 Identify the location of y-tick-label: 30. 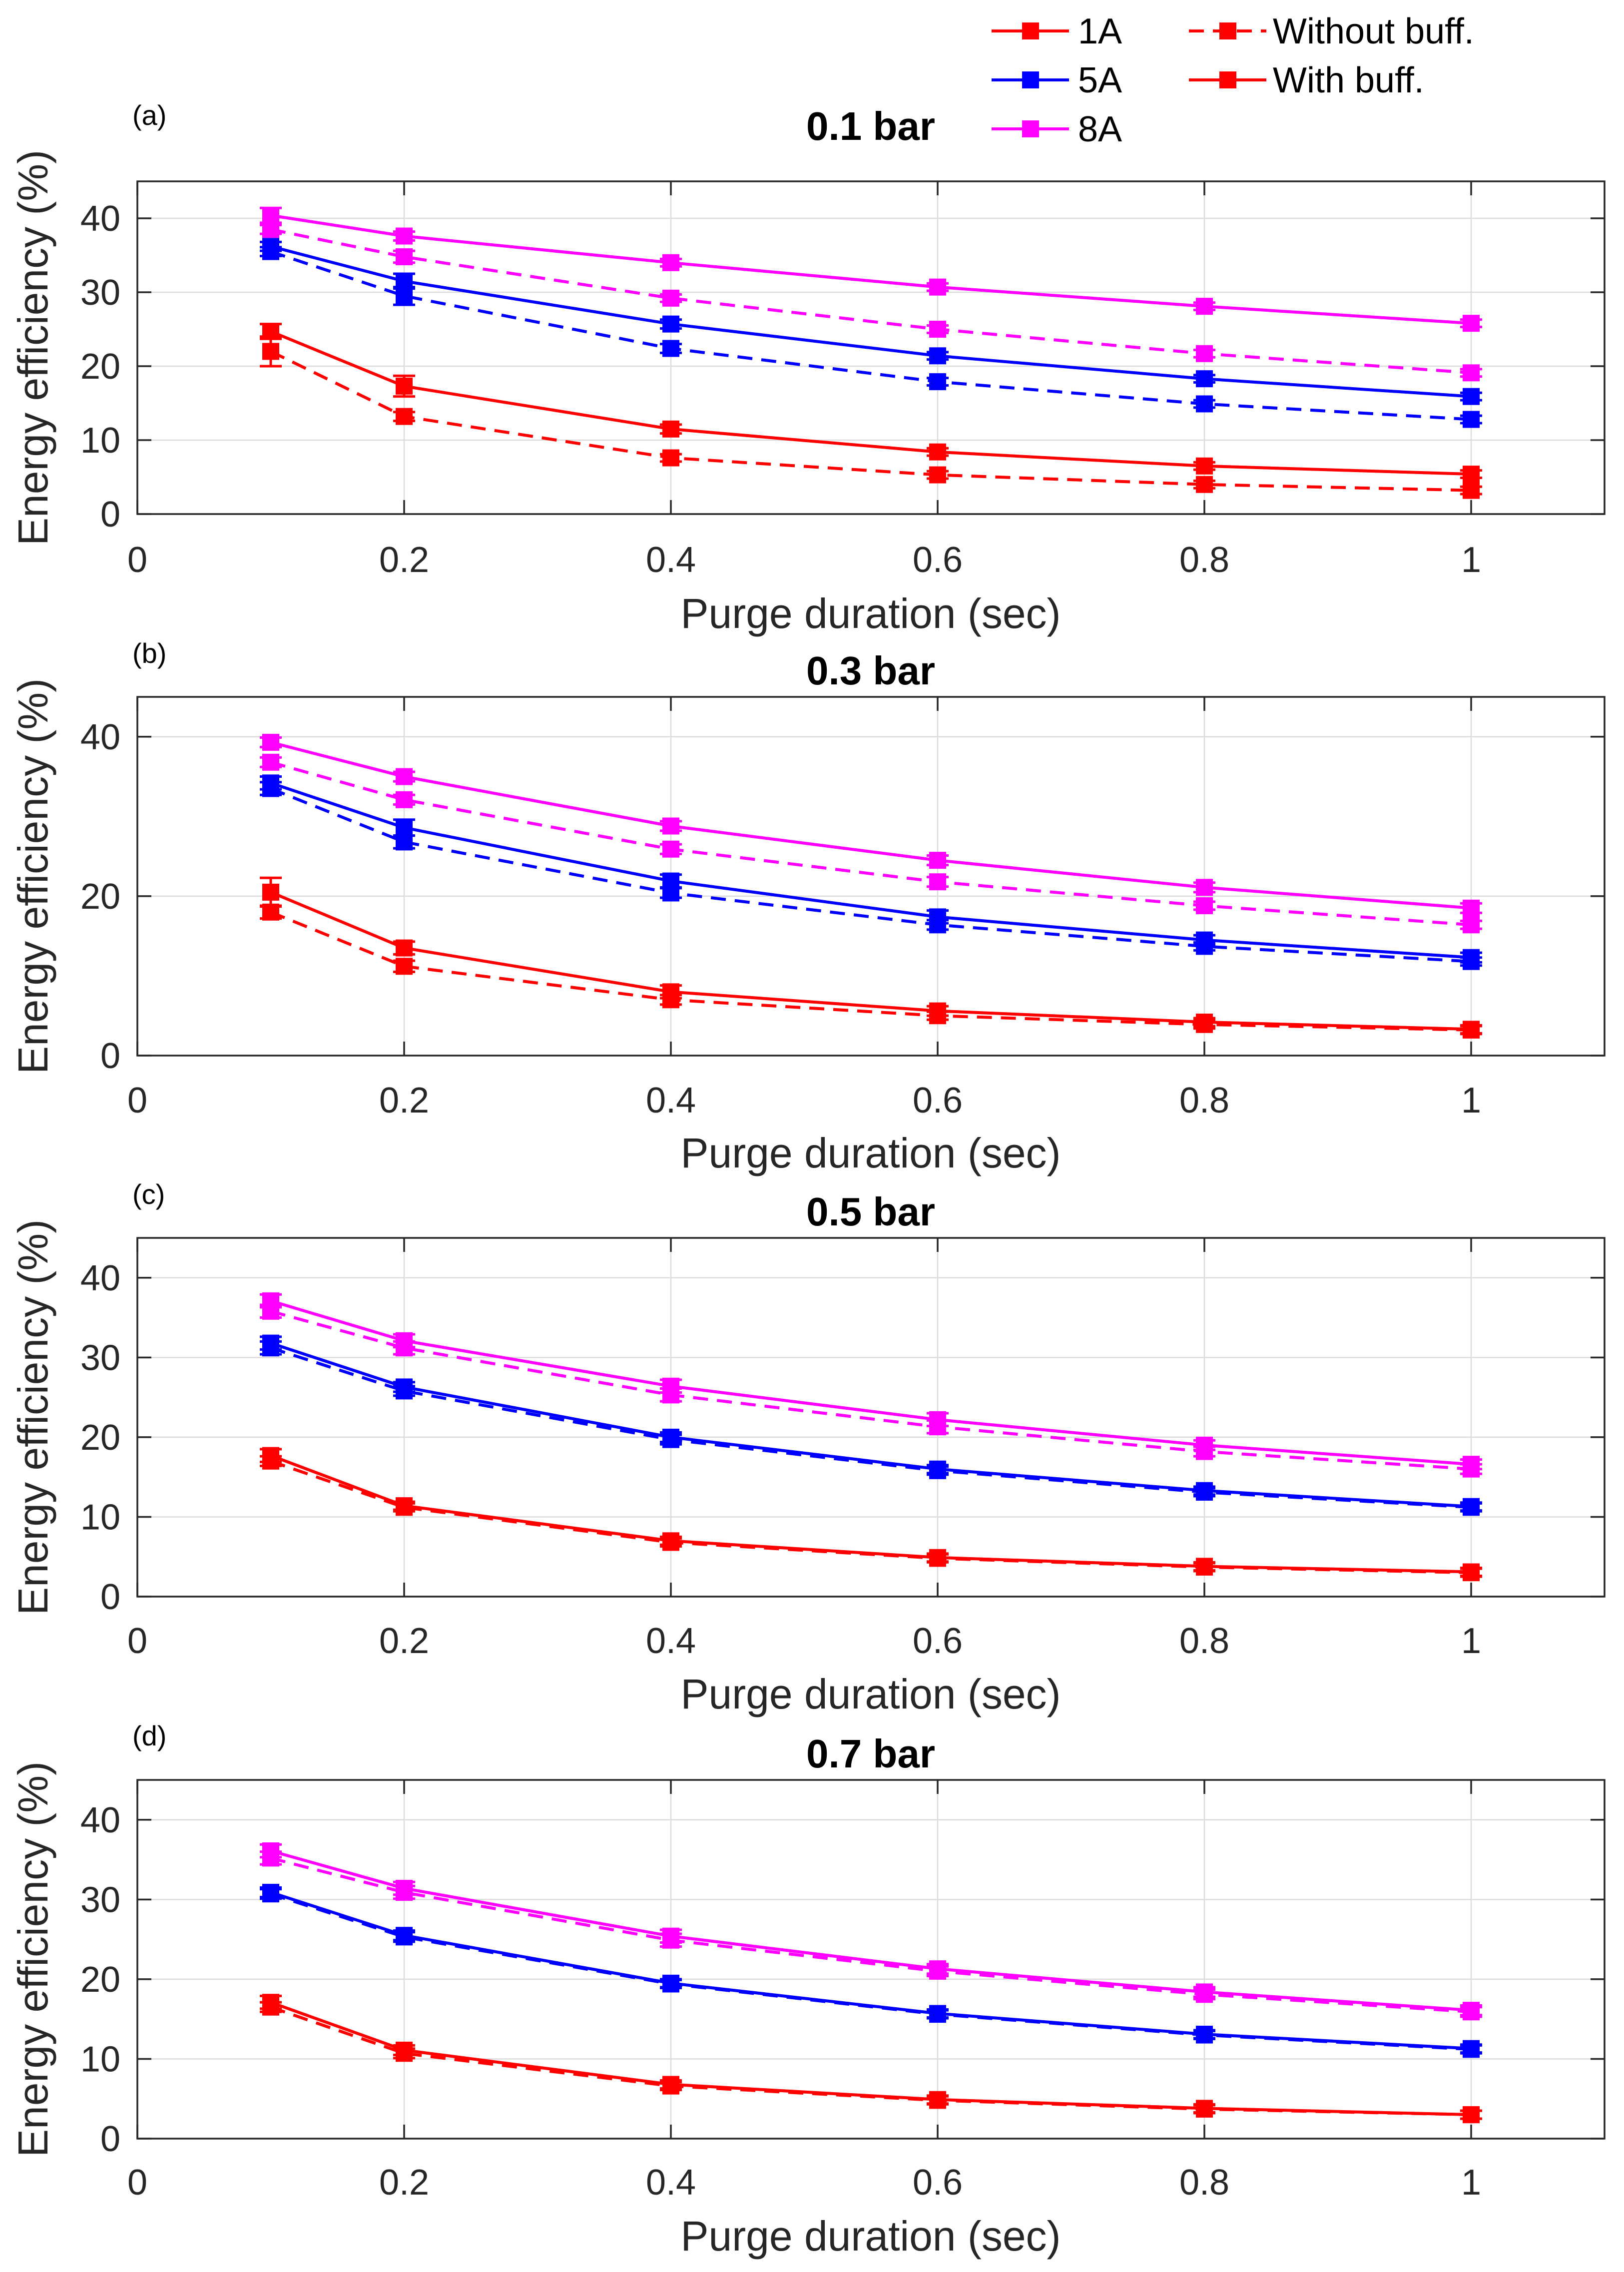
(100, 1358).